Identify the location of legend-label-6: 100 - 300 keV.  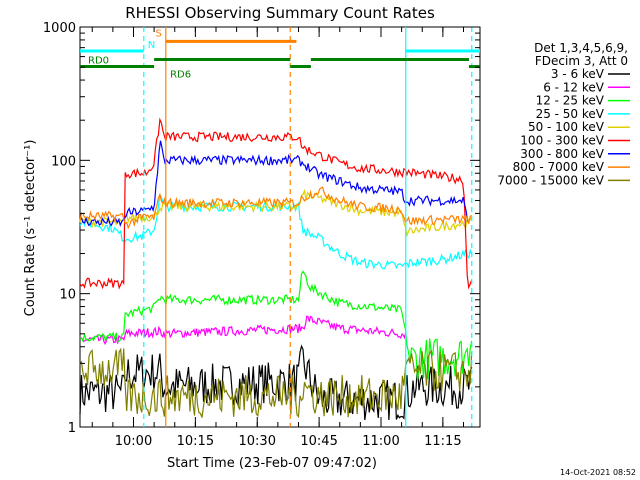
(562, 141).